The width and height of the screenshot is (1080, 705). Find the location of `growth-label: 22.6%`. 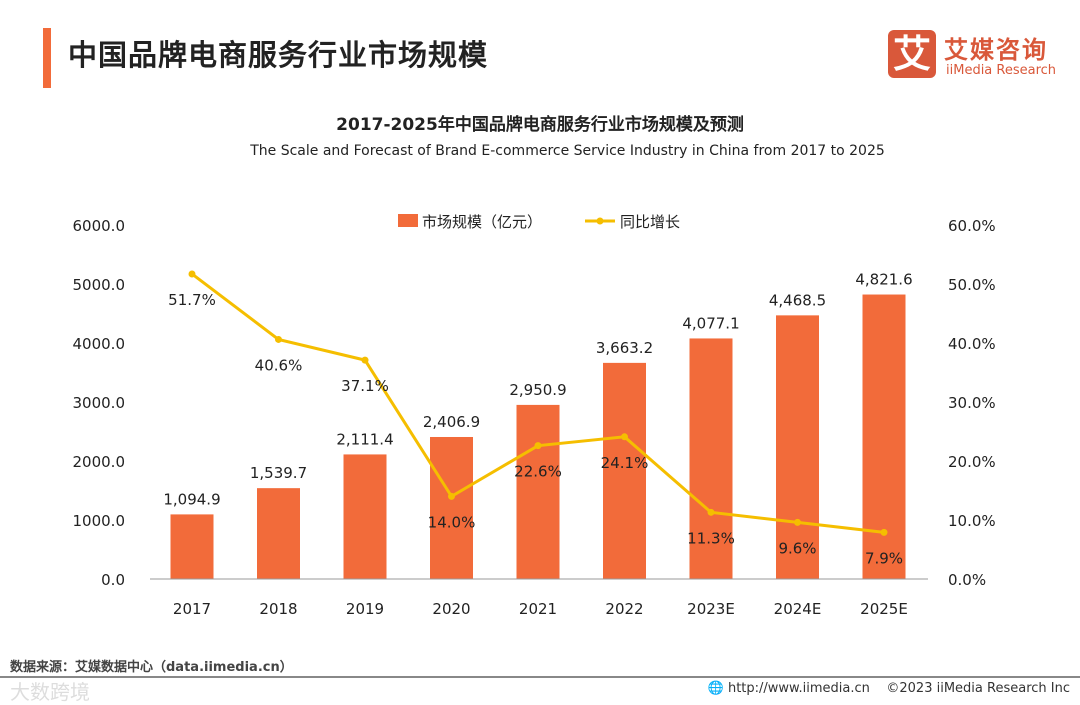

growth-label: 22.6% is located at coordinates (538, 472).